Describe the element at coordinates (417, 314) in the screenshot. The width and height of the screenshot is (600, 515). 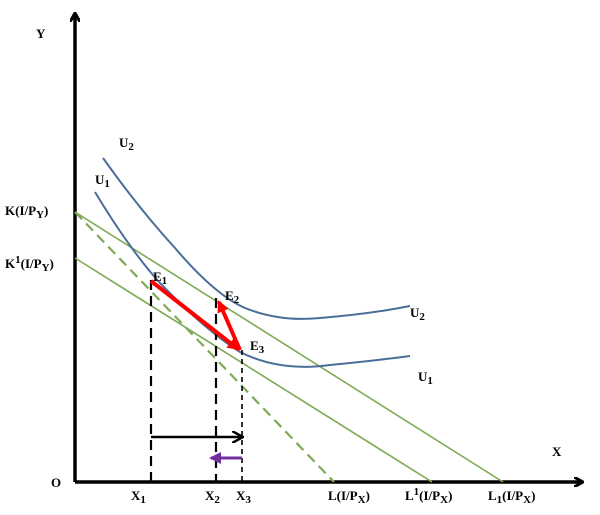
I see `u2-right-label: U2` at that location.